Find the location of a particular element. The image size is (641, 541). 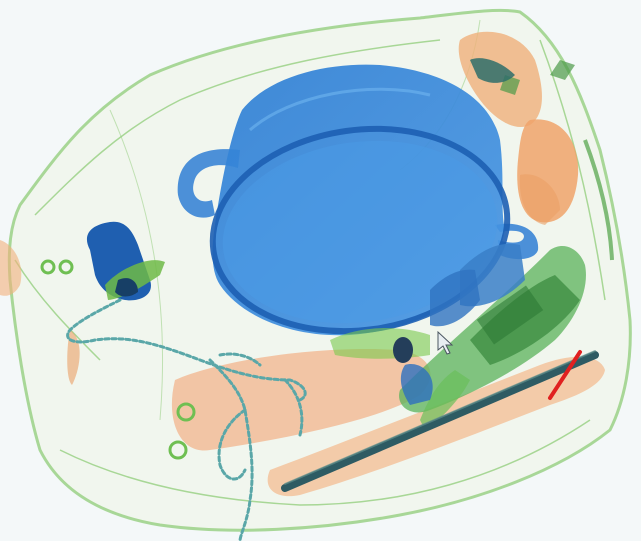

metal-rod is located at coordinates (440, 421).